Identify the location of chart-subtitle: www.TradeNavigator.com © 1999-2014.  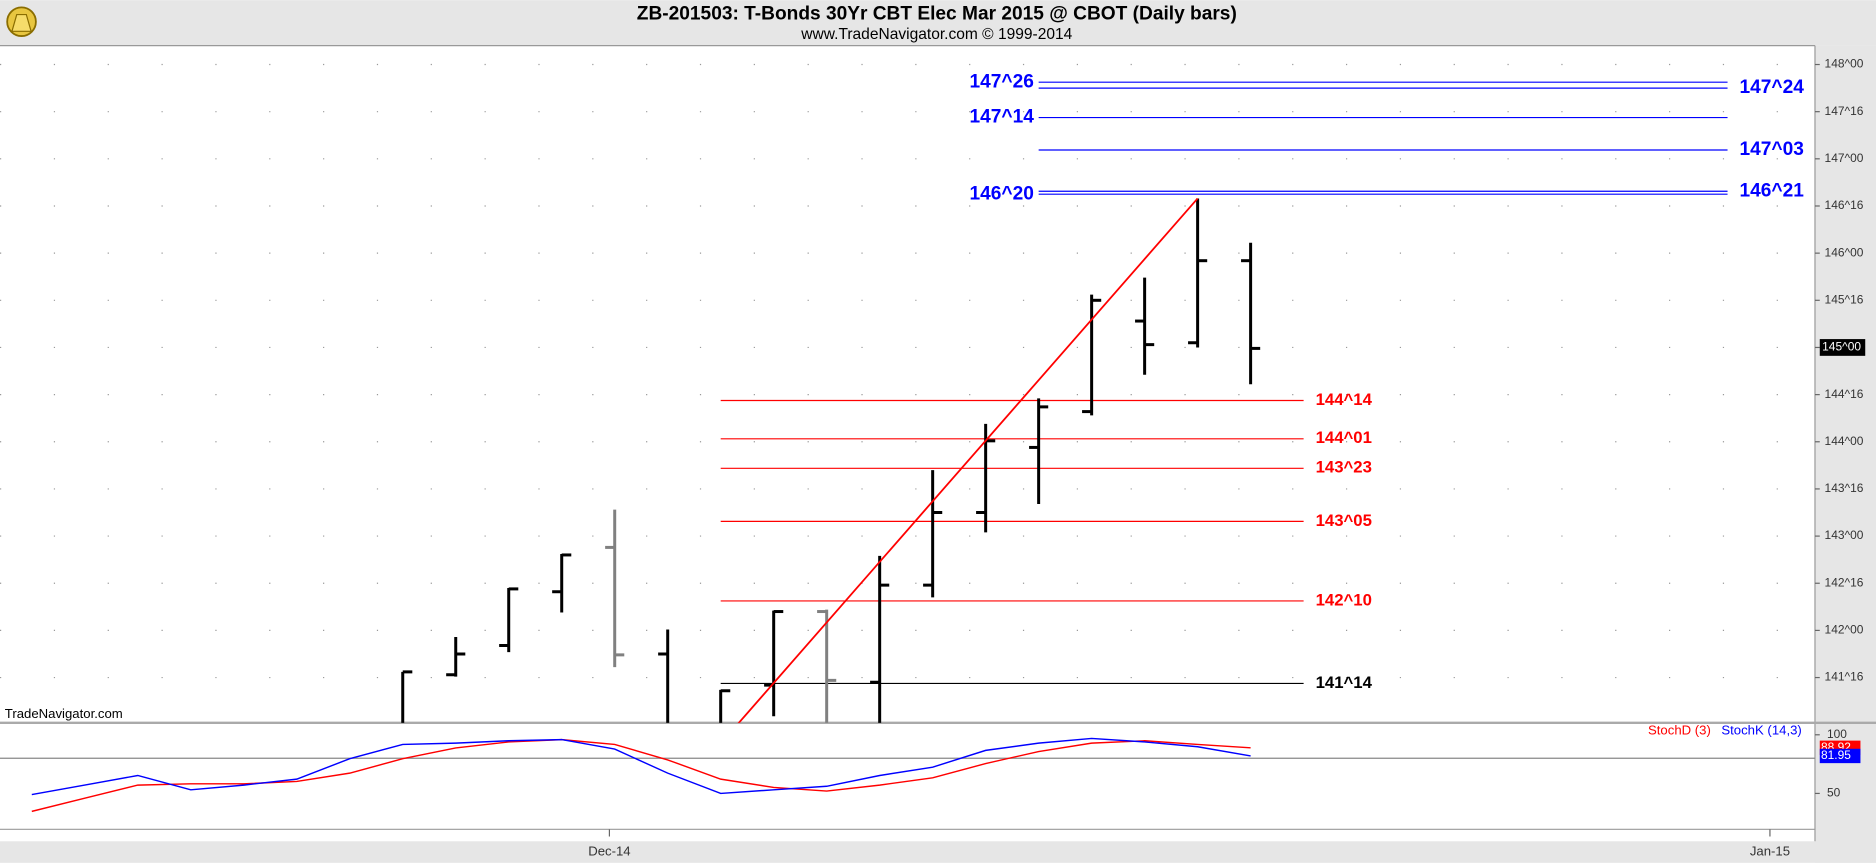
(936, 34).